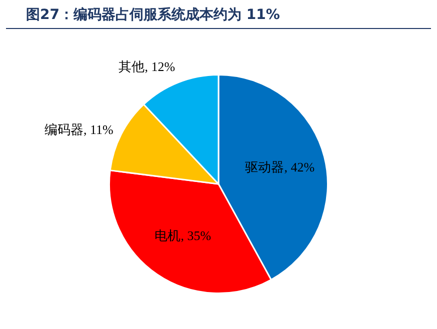 Image resolution: width=437 pixels, height=329 pixels. I want to click on slice-label: 电机, 35%, so click(183, 235).